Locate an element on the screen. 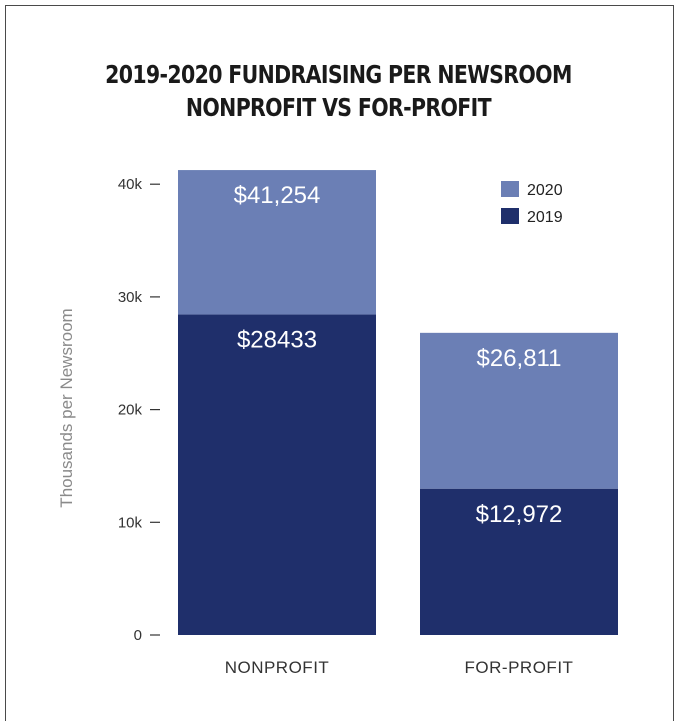 The image size is (677, 721). legend: 2020 2019 is located at coordinates (532, 203).